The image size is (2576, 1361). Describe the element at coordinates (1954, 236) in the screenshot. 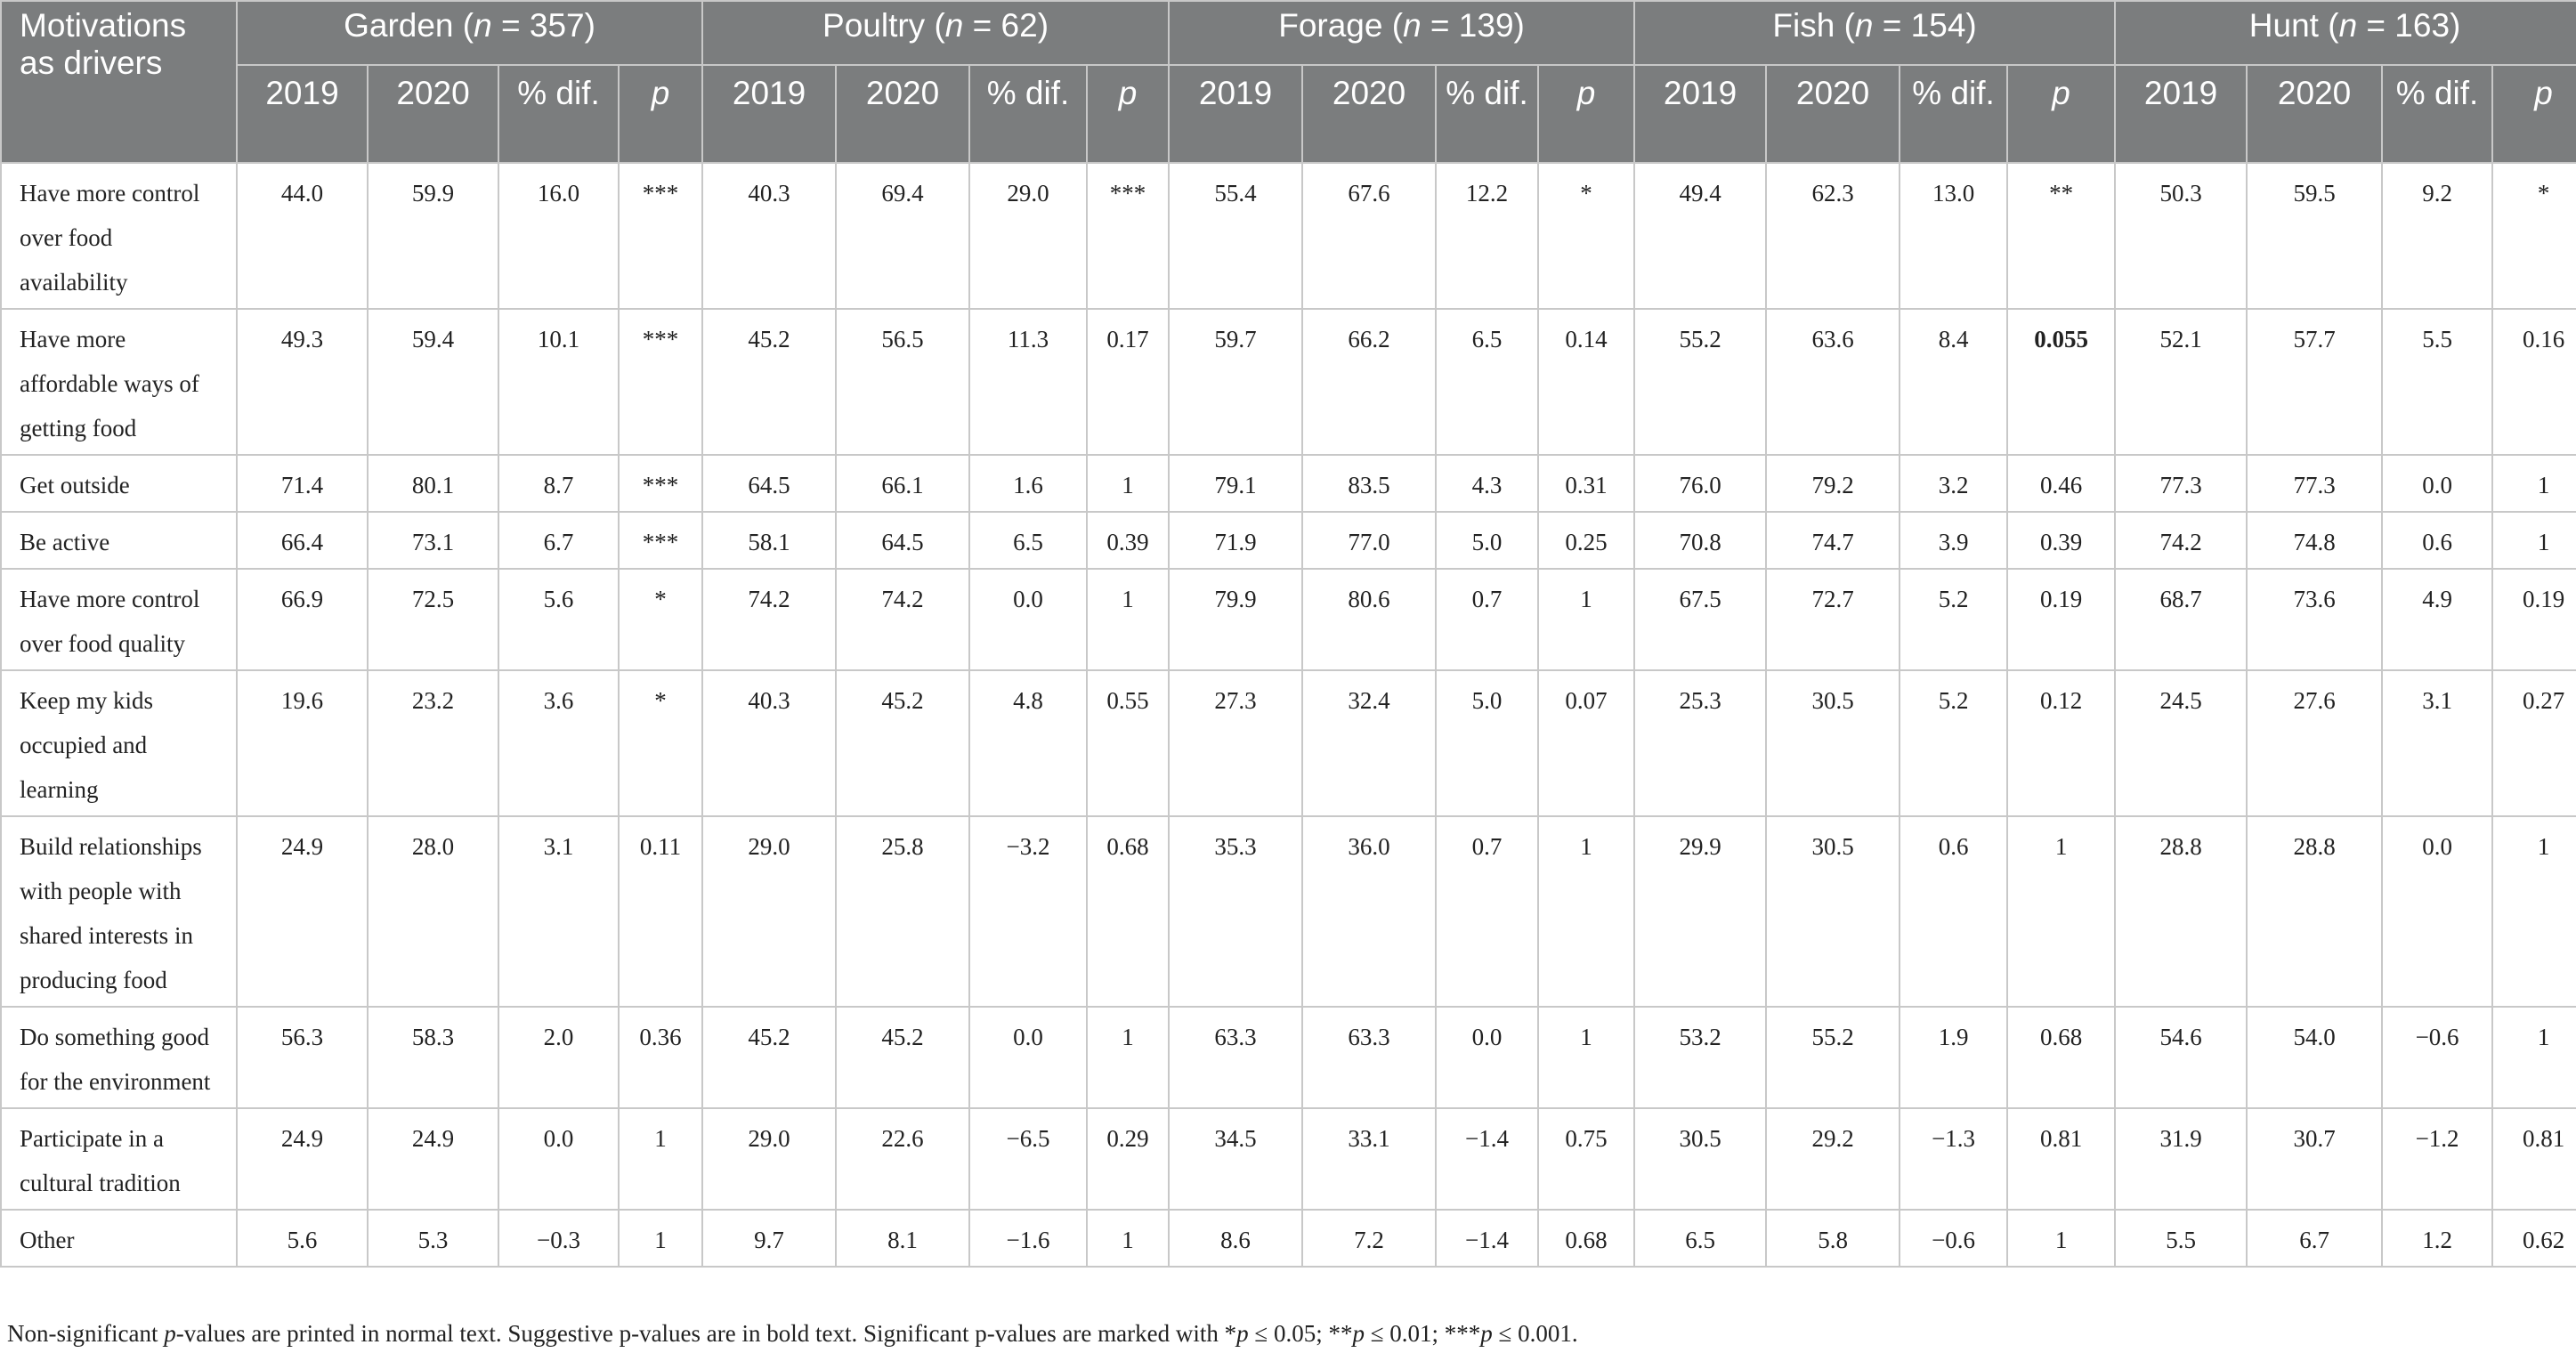

I see `table-cell-percent-difference: 13.0` at that location.